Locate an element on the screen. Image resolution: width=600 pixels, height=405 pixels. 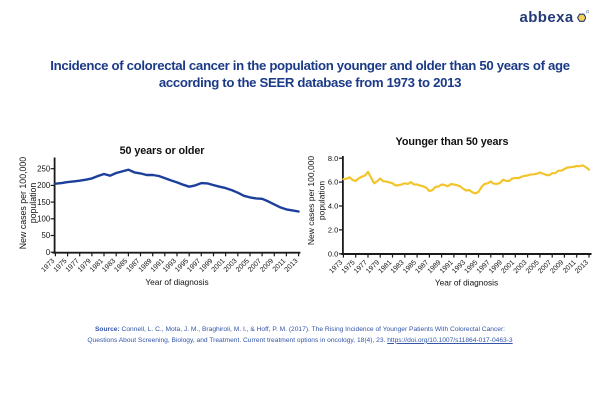
svg-text: 2.0 is located at coordinates (333, 230).